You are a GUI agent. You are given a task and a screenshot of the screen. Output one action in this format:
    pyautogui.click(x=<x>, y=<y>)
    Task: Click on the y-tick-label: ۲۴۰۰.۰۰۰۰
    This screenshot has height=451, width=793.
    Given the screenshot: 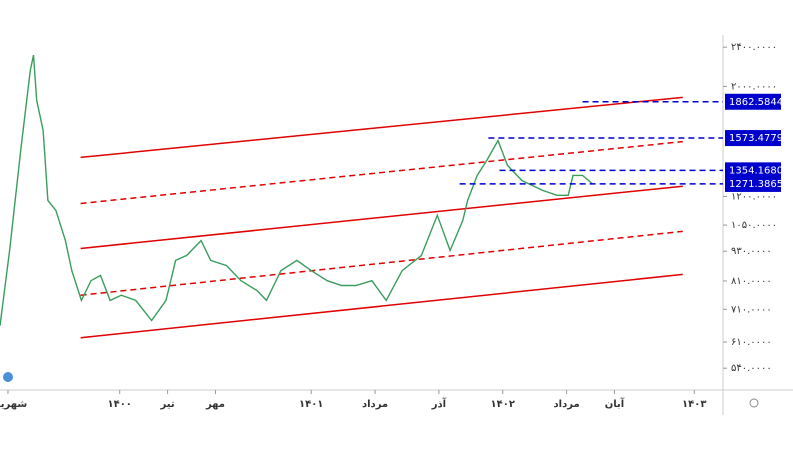 What is the action you would take?
    pyautogui.click(x=754, y=47)
    